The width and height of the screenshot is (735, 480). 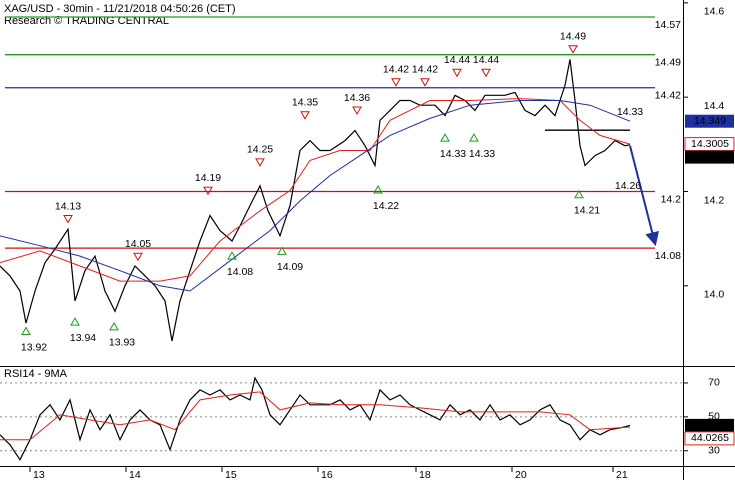 I want to click on level-label: 14.49, so click(x=668, y=62).